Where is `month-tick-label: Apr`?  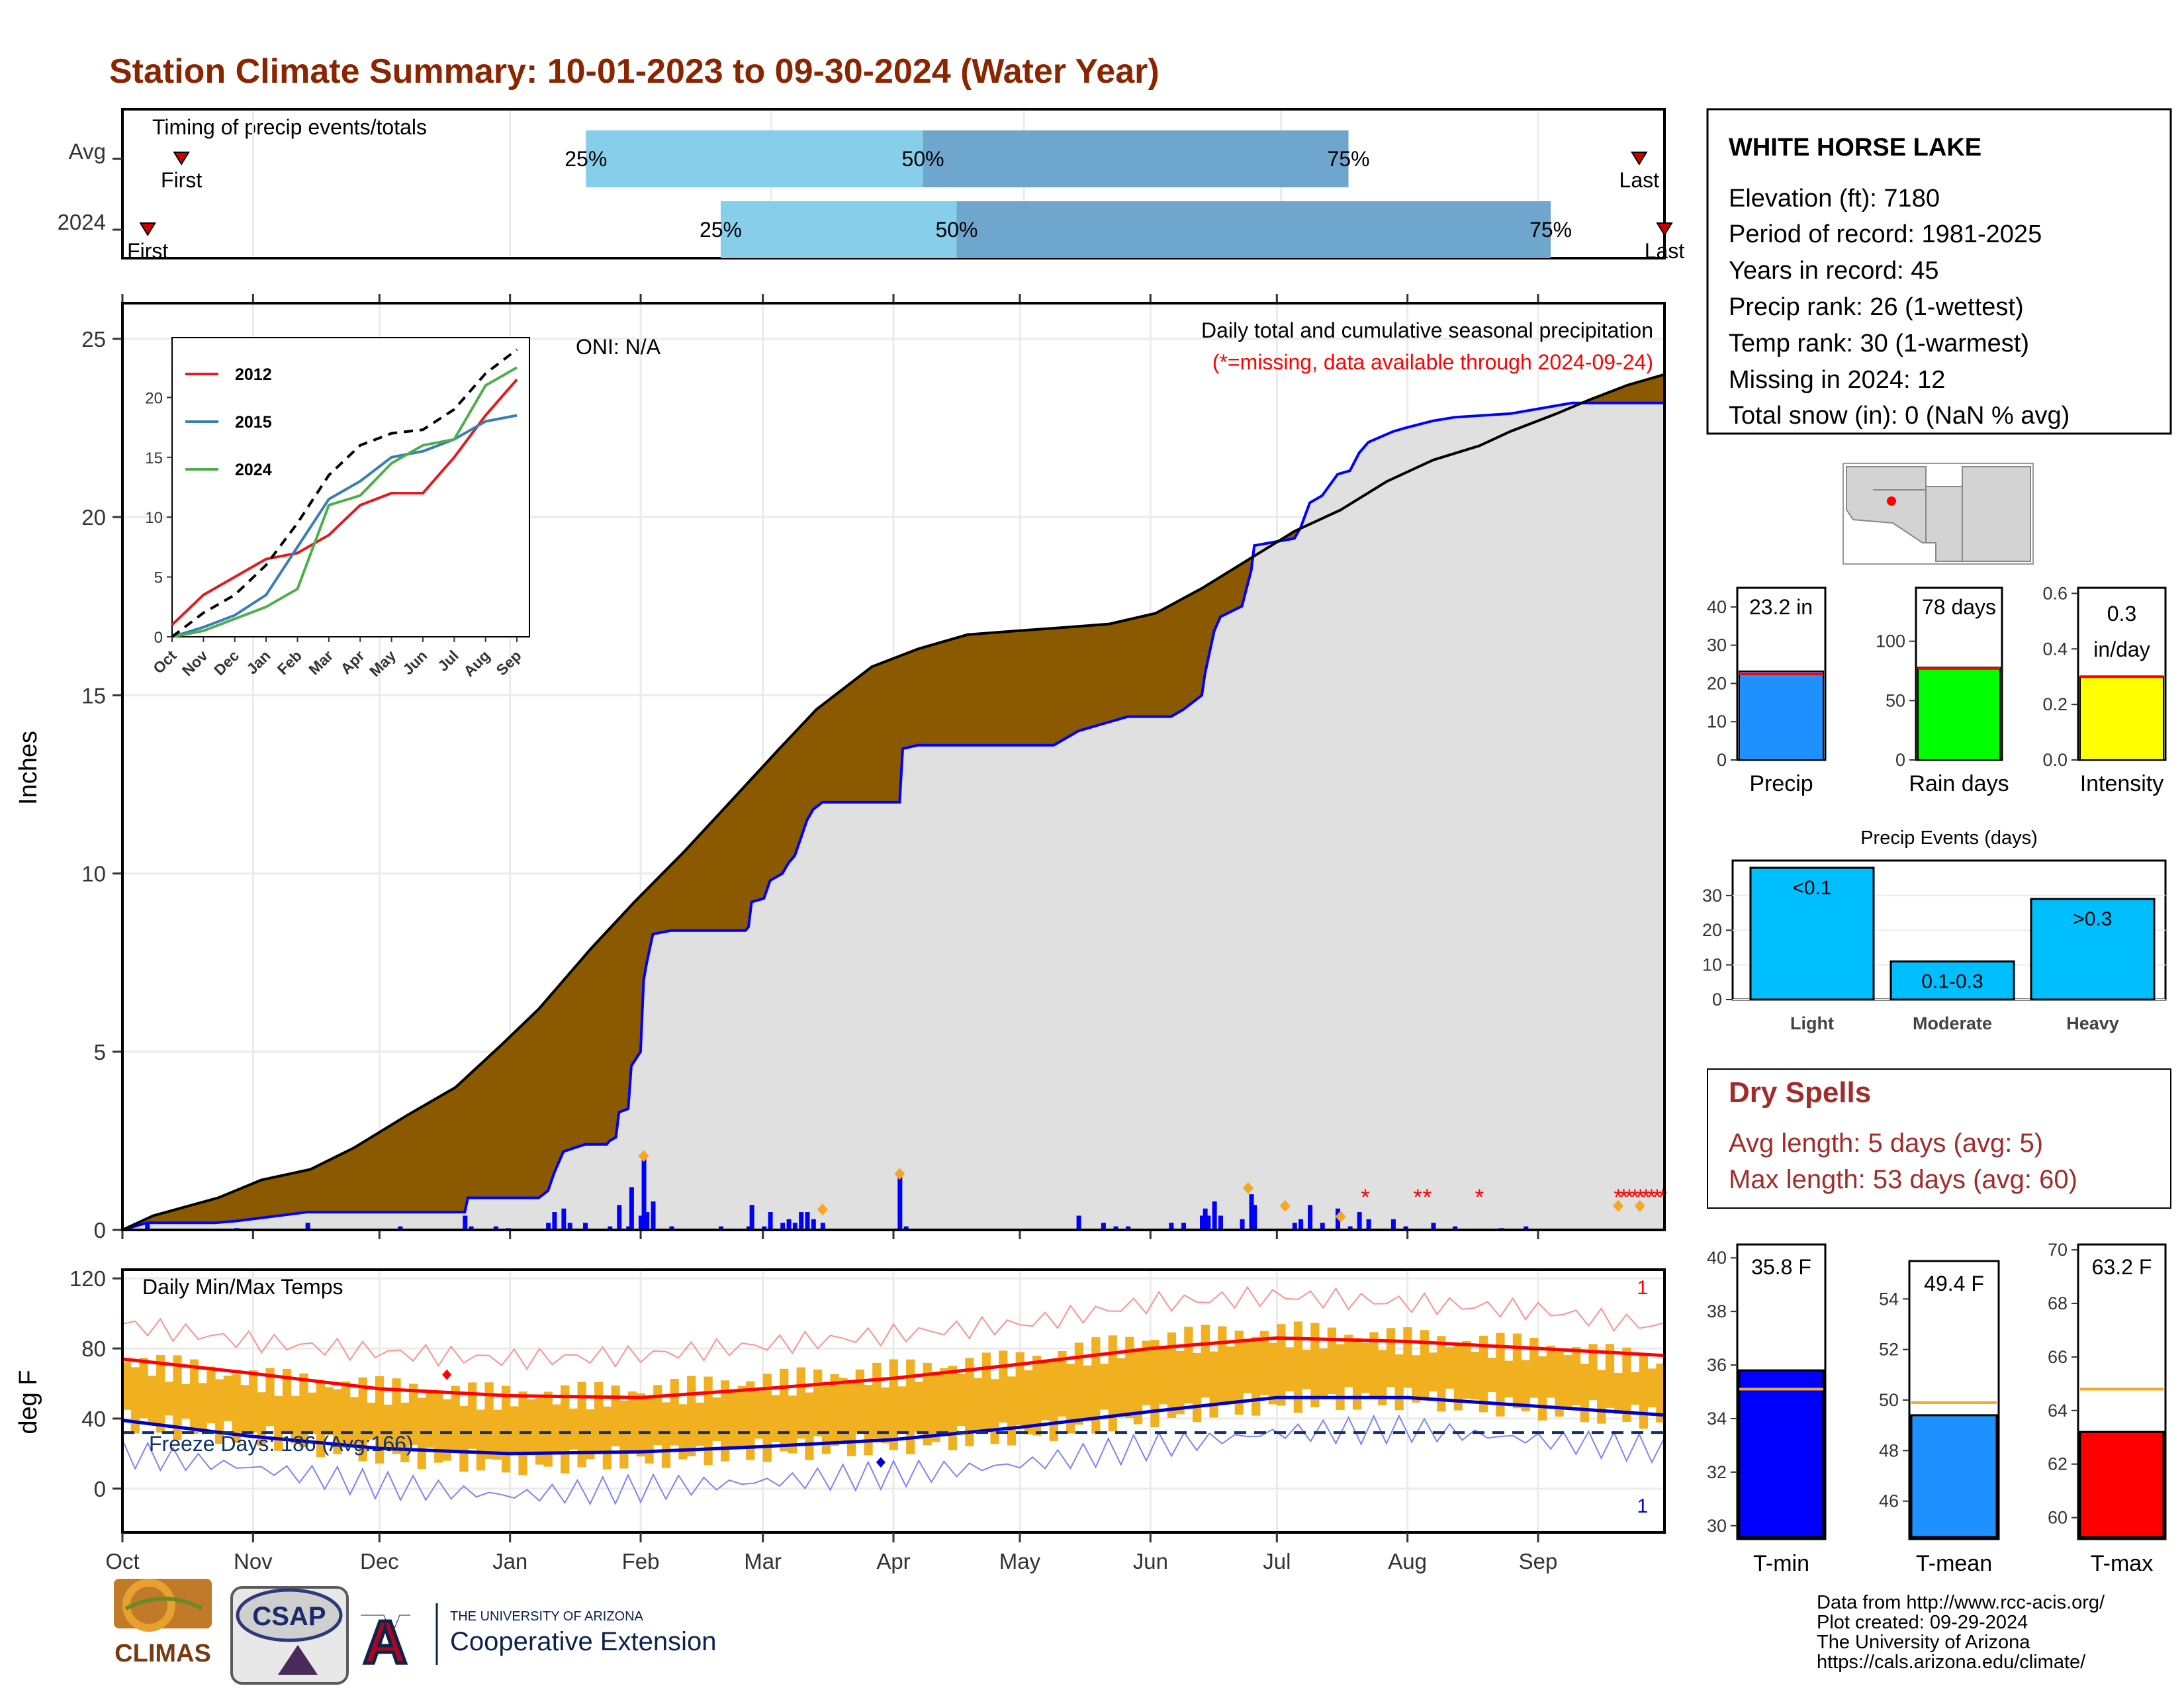
month-tick-label: Apr is located at coordinates (893, 1561).